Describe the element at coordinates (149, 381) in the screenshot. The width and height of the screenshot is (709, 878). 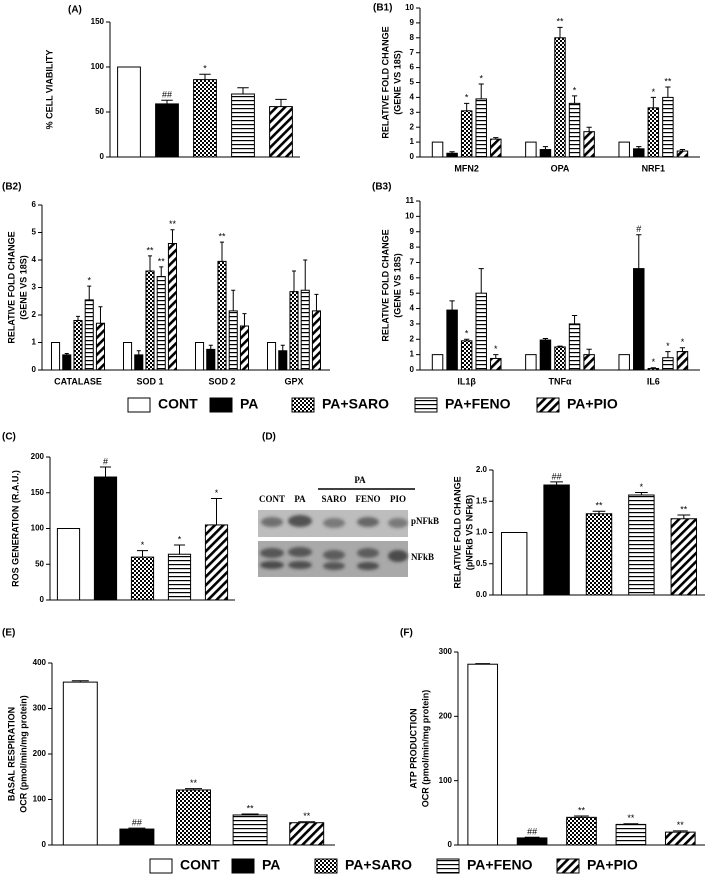
I see `x-tick-label: SOD 1` at that location.